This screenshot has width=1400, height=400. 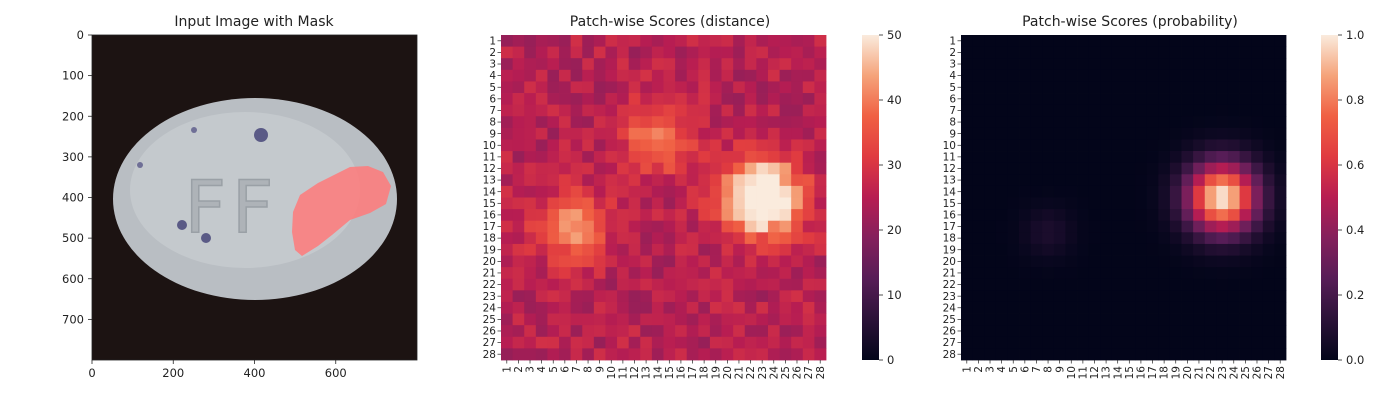 What do you see at coordinates (489, 274) in the screenshot?
I see `row-tick-label: 21` at bounding box center [489, 274].